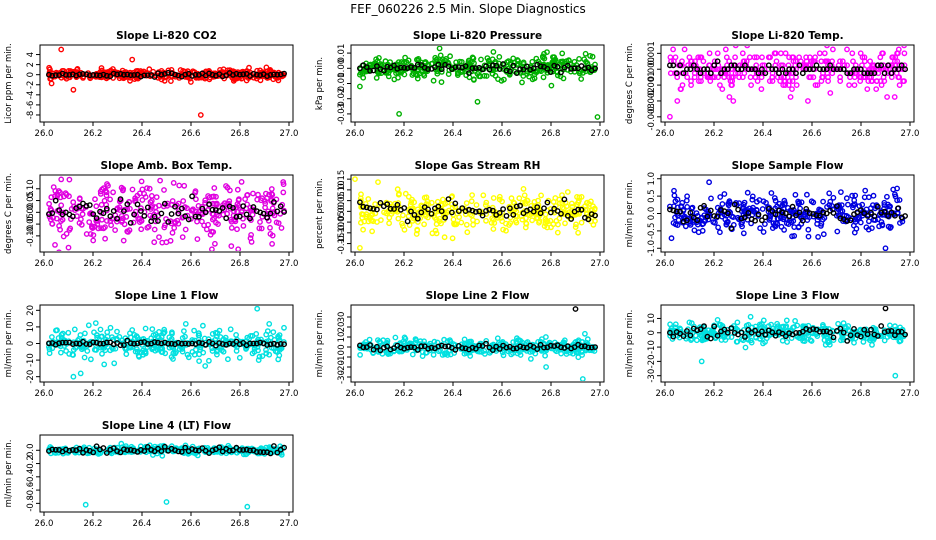  Describe the element at coordinates (342, 337) in the screenshot. I see `y-tick-label: 10` at that location.